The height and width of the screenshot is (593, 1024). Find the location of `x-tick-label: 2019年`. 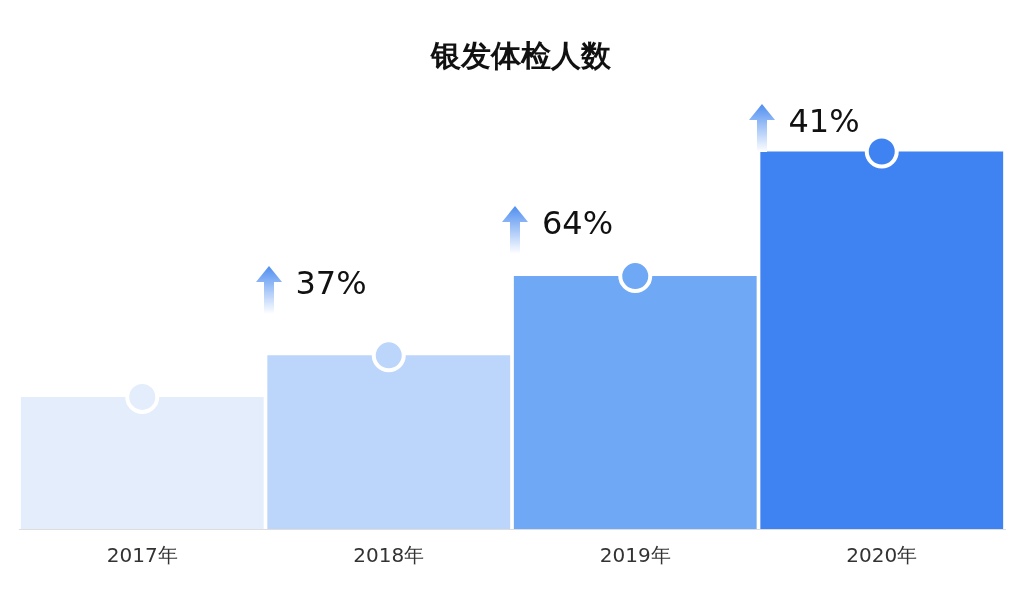

x-tick-label: 2019年 is located at coordinates (635, 555).